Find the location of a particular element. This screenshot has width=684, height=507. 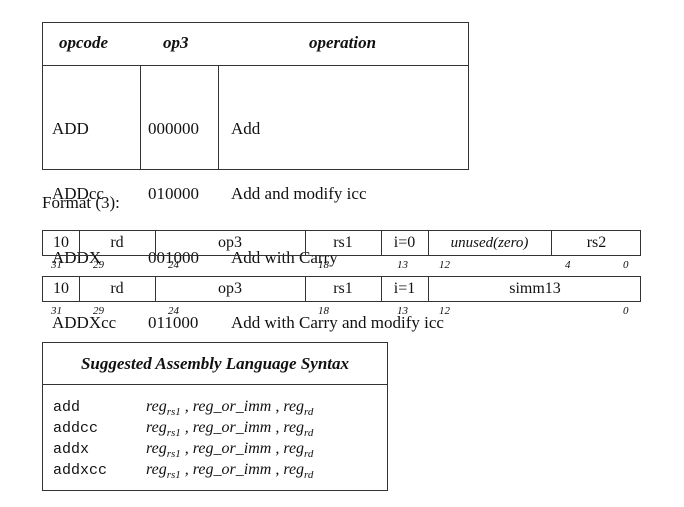

operation-cell: Add and modify icc is located at coordinates (299, 193).